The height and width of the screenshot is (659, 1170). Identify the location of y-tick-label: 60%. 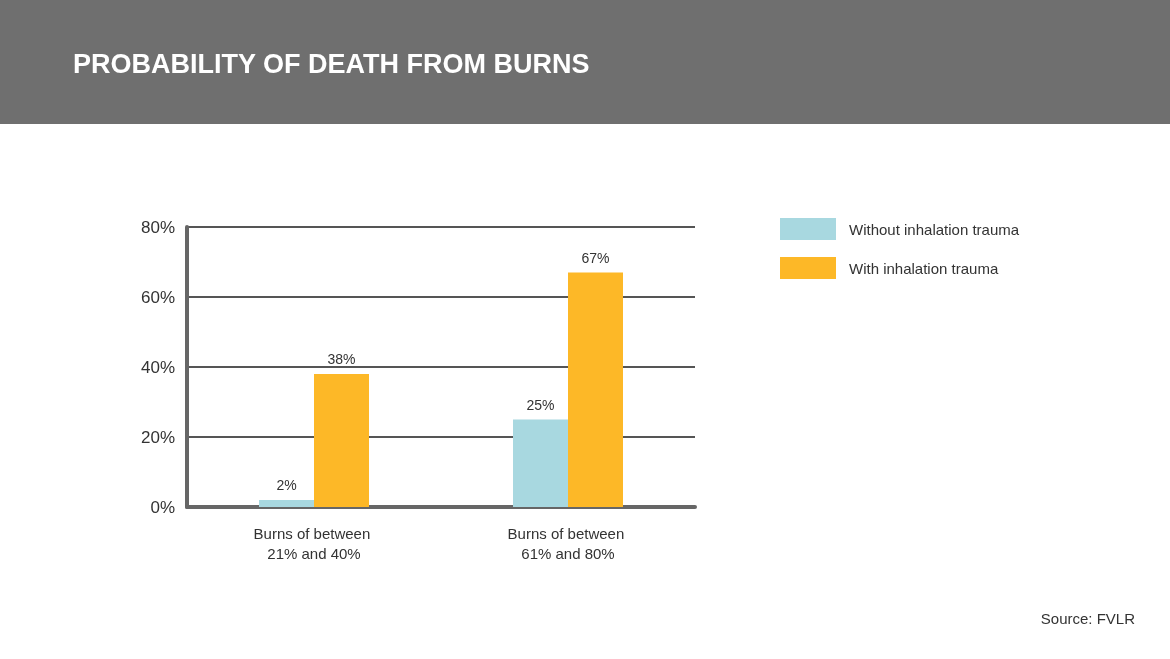
(157, 297).